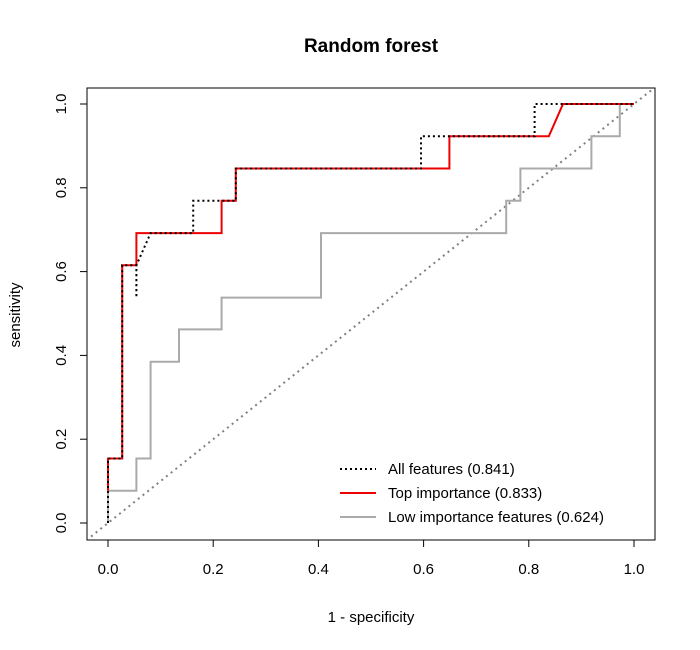 Image resolution: width=700 pixels, height=650 pixels. What do you see at coordinates (528, 569) in the screenshot?
I see `x-tick-label: 0.8` at bounding box center [528, 569].